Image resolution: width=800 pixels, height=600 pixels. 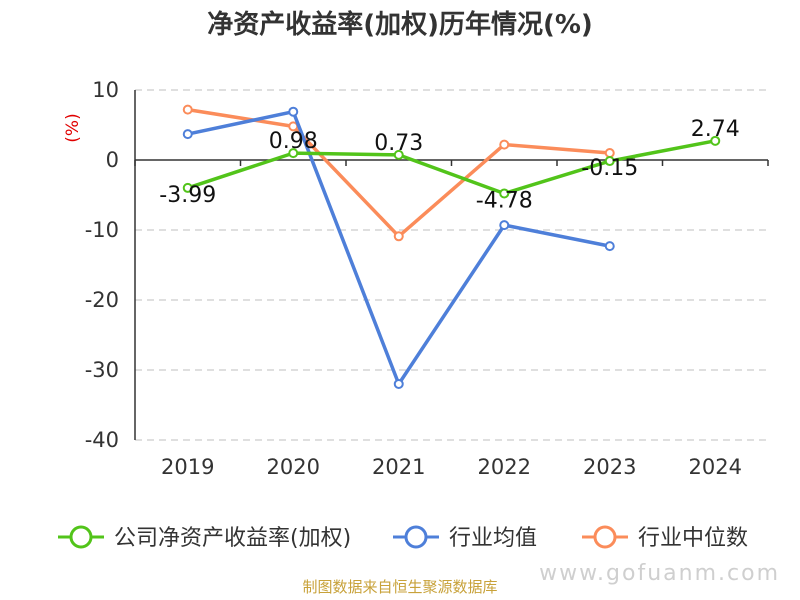 What do you see at coordinates (398, 143) in the screenshot?
I see `data-label: 0.73` at bounding box center [398, 143].